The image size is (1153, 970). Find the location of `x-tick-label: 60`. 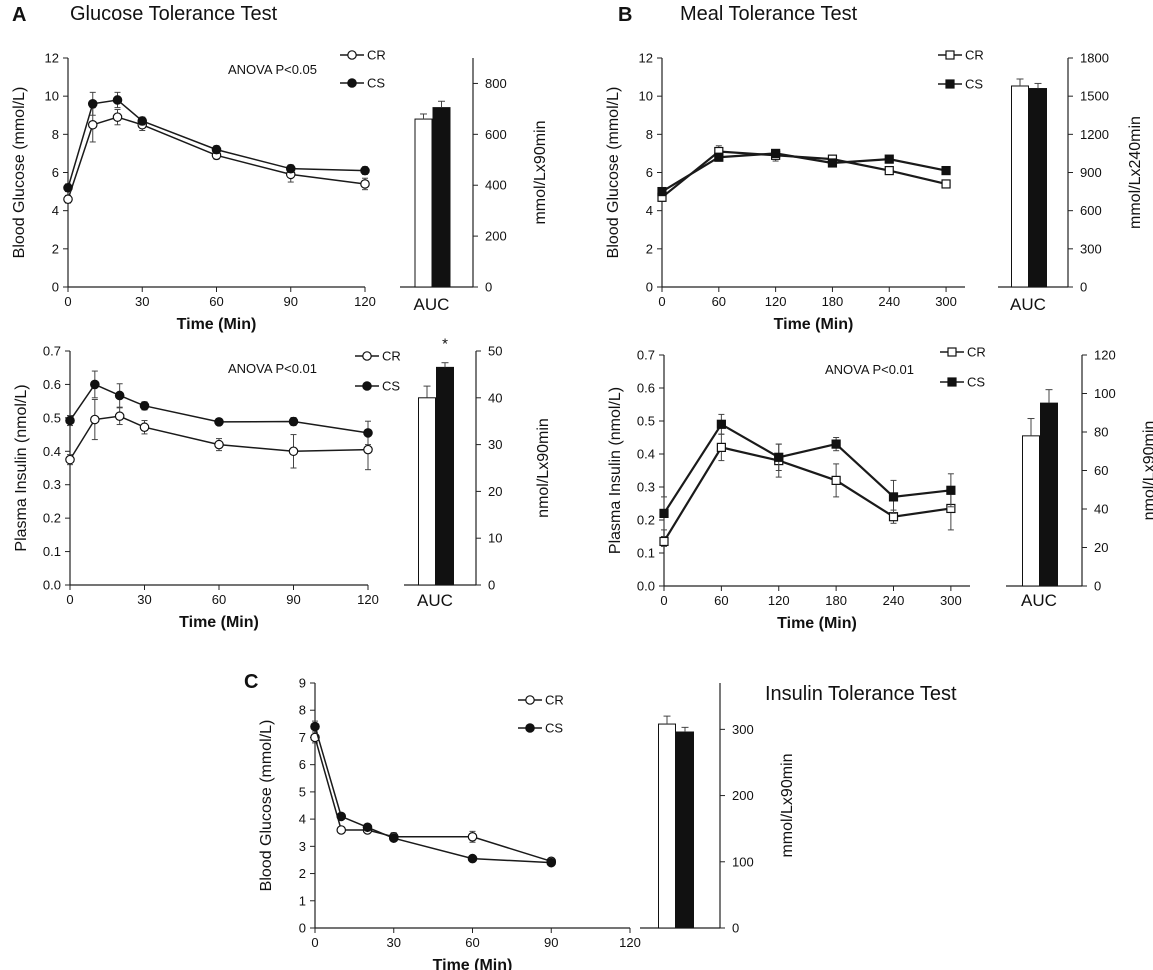

x-tick-label: 60 is located at coordinates (472, 942).